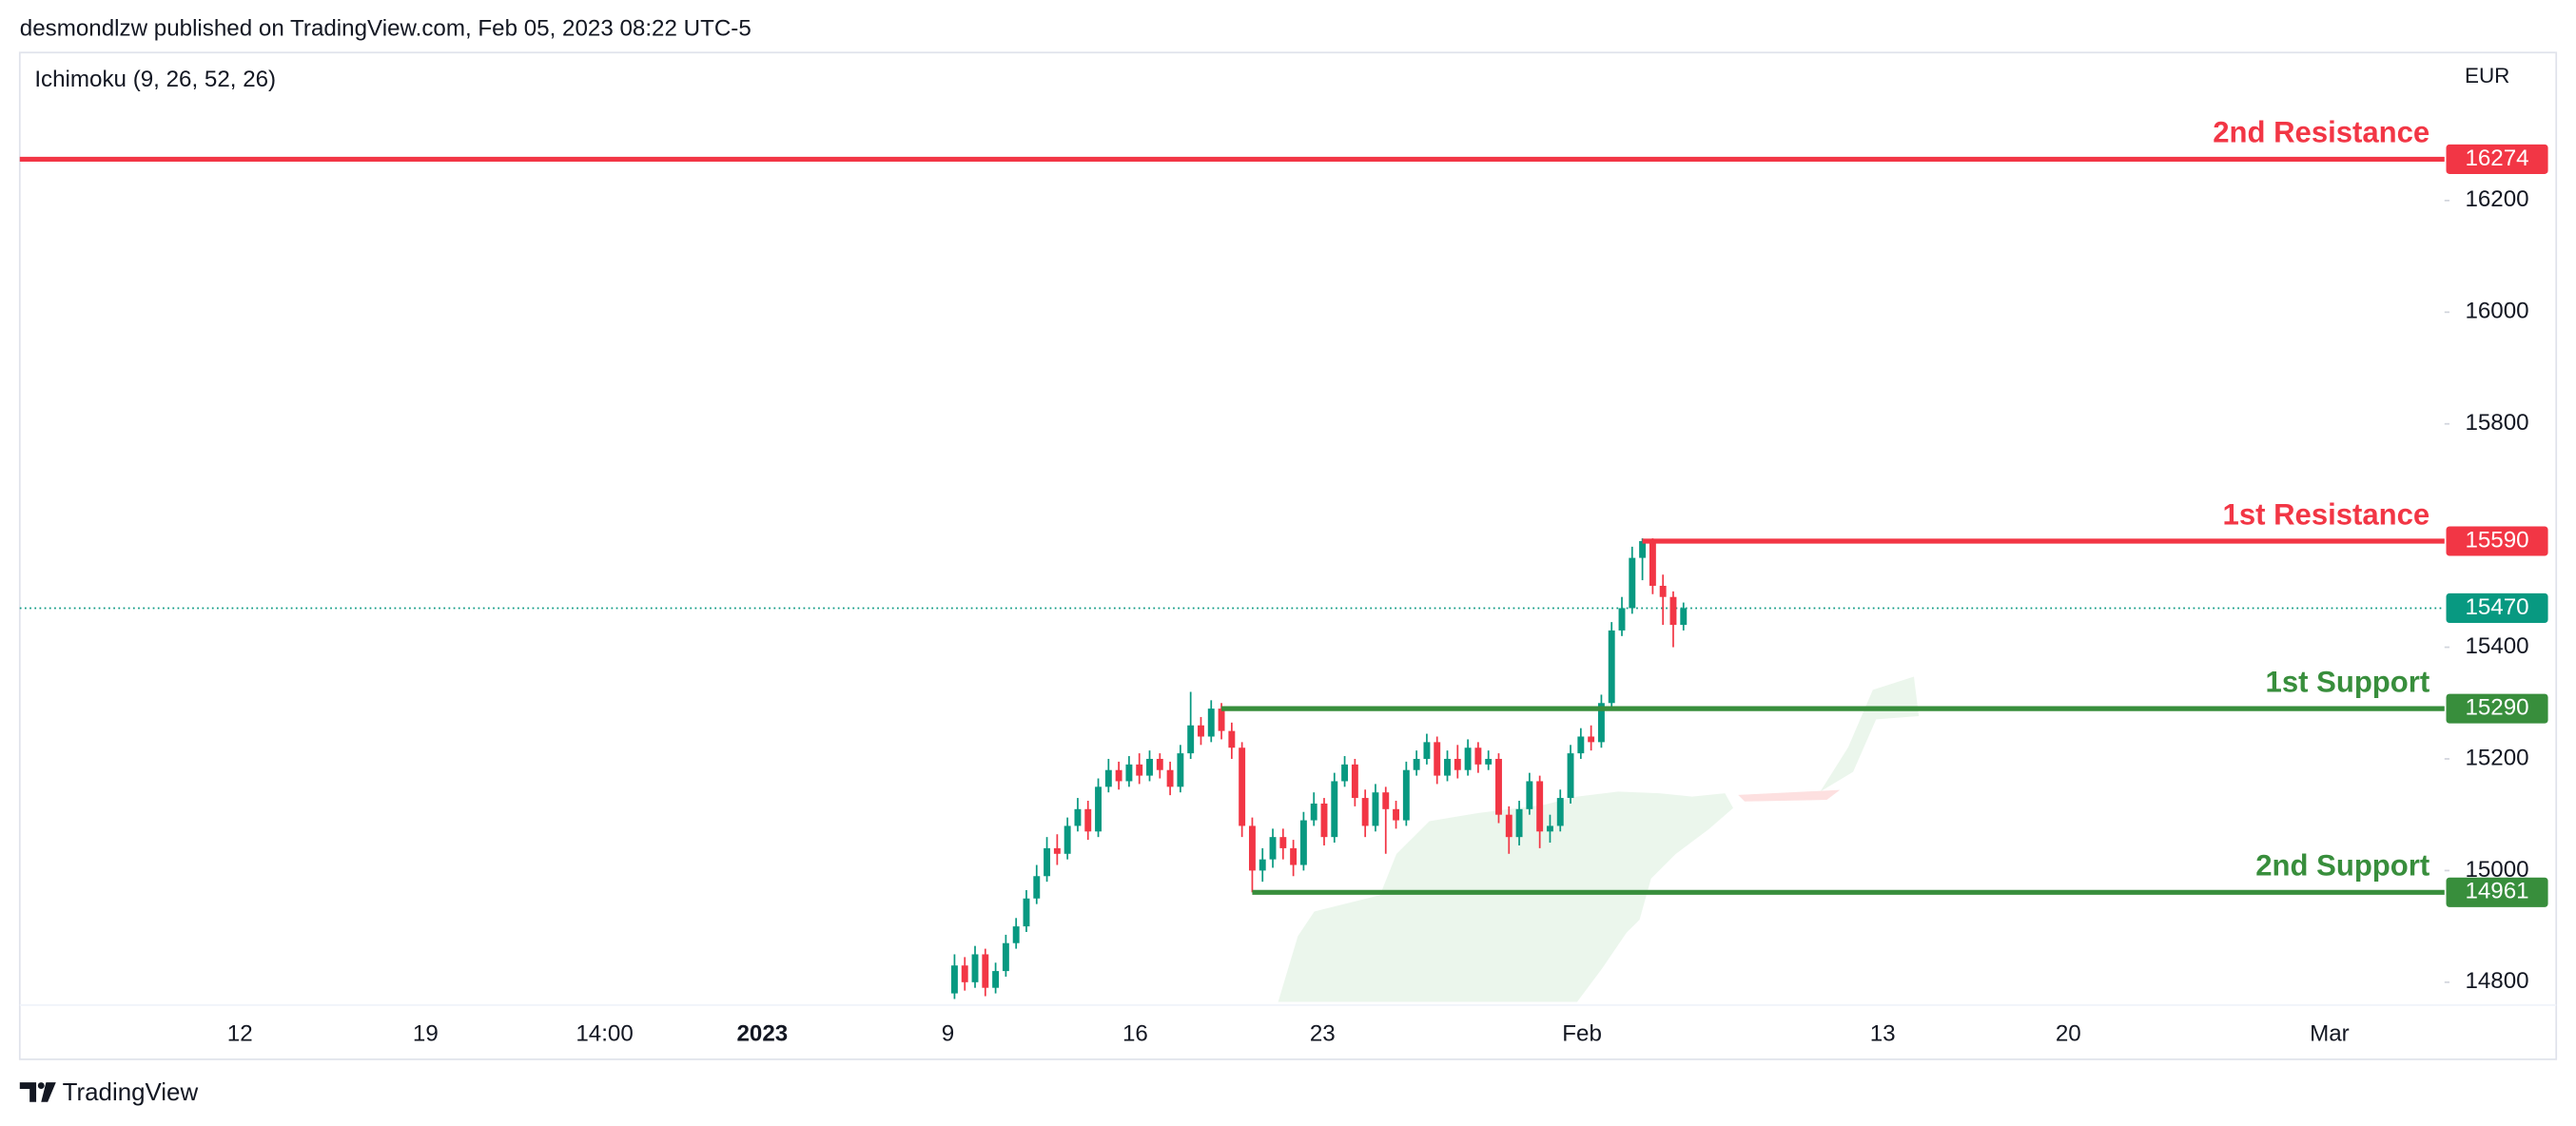 The width and height of the screenshot is (2576, 1126). Describe the element at coordinates (605, 1033) in the screenshot. I see `x-tick-label: 14:00` at that location.